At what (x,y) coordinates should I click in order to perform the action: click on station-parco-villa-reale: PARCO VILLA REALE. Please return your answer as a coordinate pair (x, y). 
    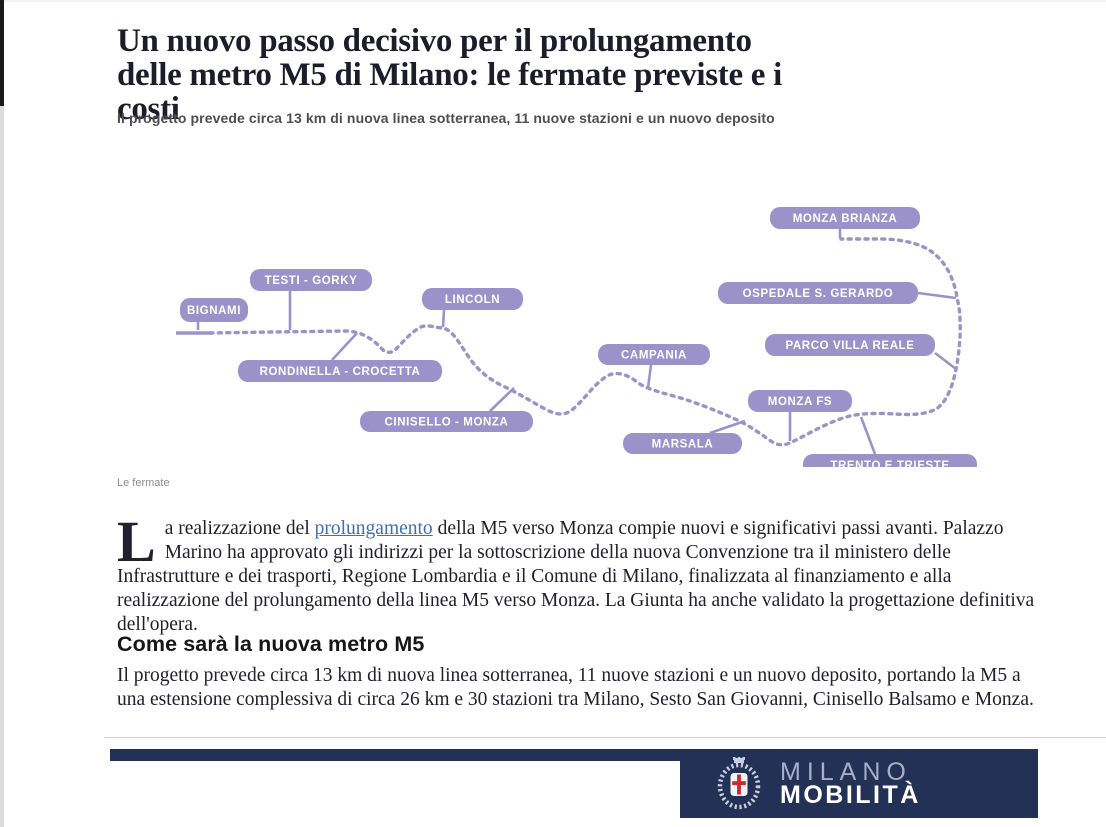
    Looking at the image, I should click on (861, 352).